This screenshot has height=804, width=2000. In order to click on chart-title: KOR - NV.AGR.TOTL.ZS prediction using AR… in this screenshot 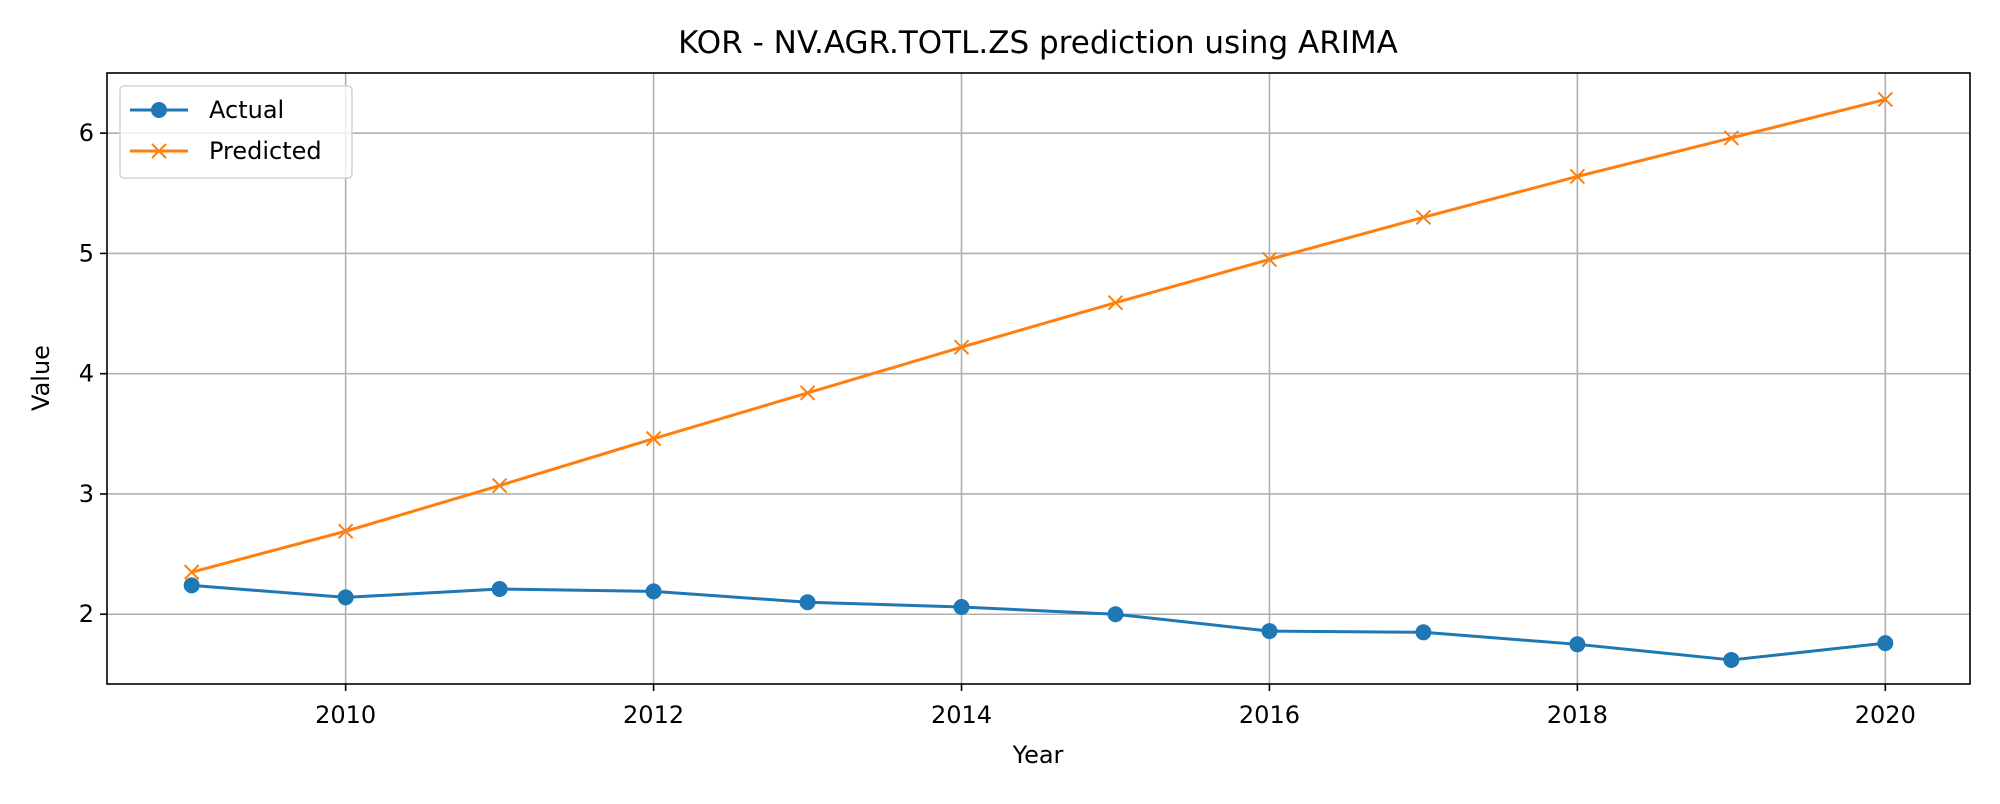, I will do `click(1038, 43)`.